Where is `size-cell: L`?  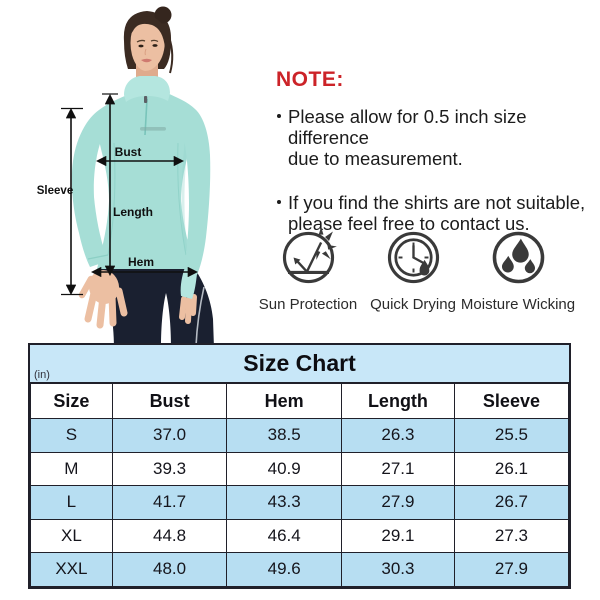 size-cell: L is located at coordinates (71, 502).